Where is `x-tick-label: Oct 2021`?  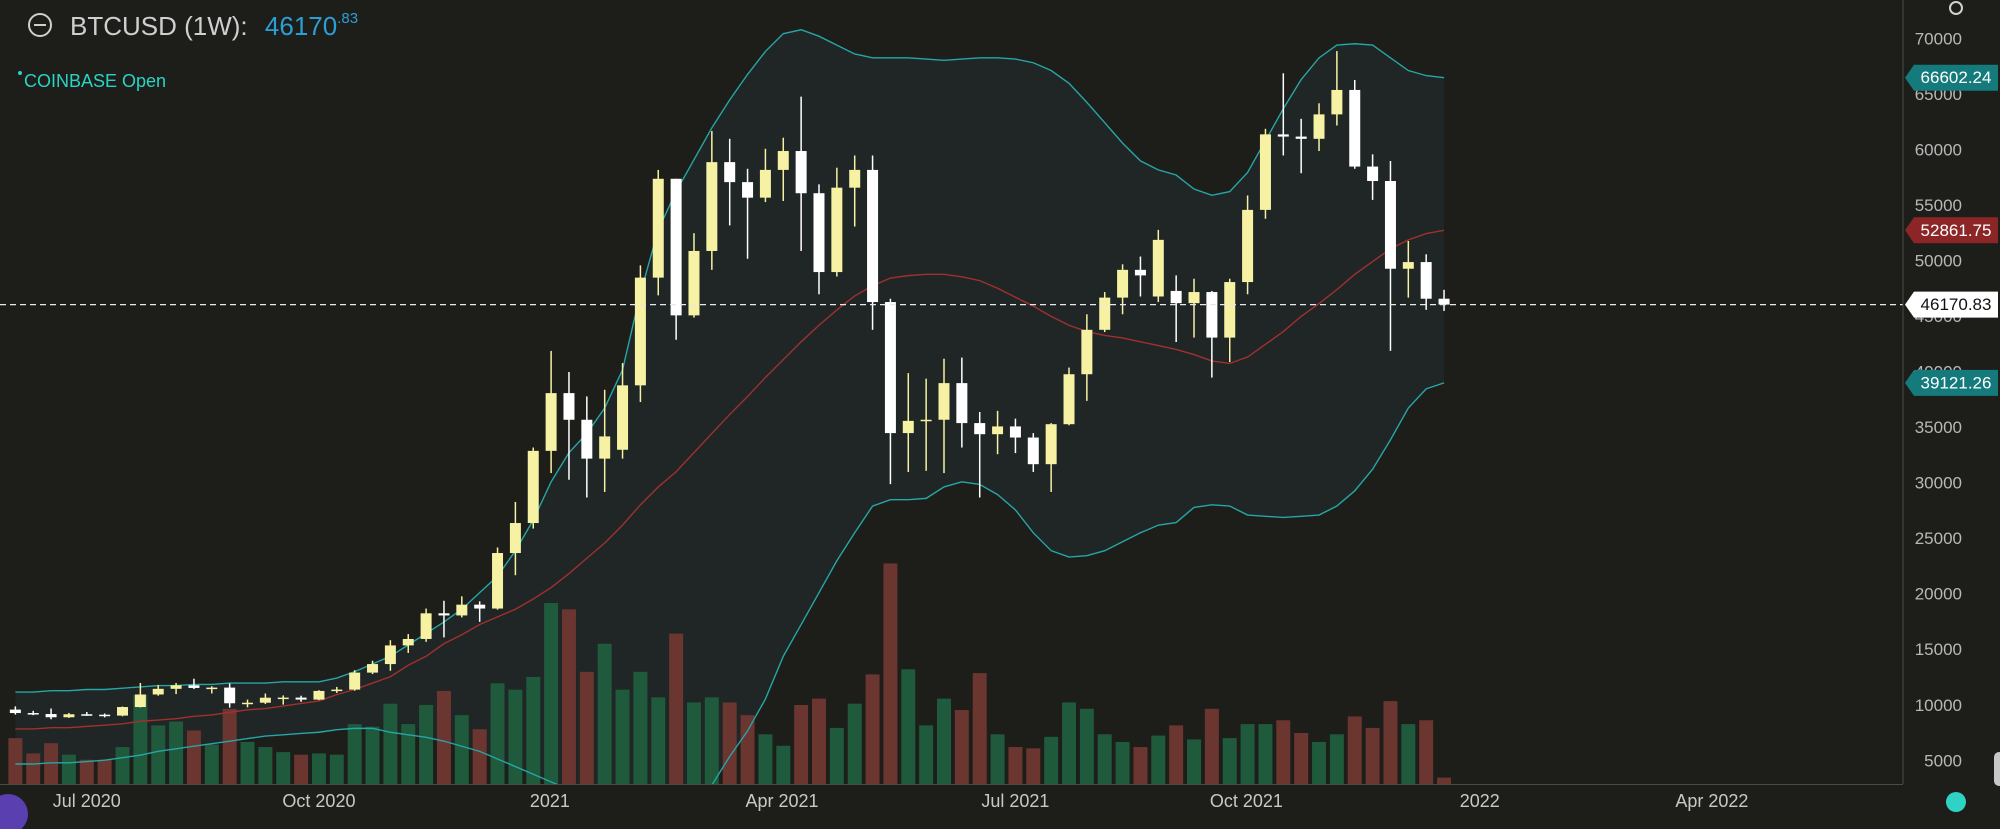
x-tick-label: Oct 2021 is located at coordinates (1246, 801).